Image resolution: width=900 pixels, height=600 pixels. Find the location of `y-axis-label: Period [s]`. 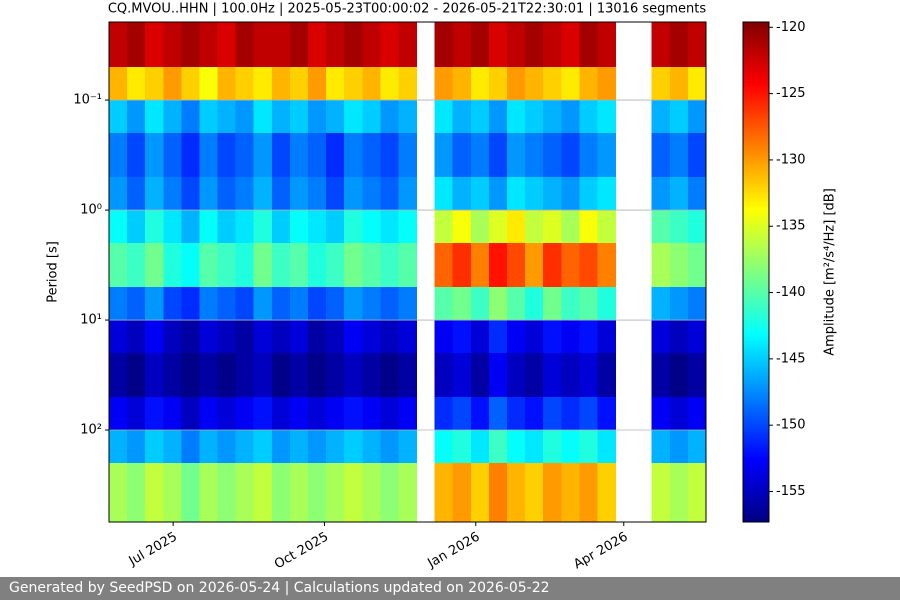

y-axis-label: Period [s] is located at coordinates (53, 272).